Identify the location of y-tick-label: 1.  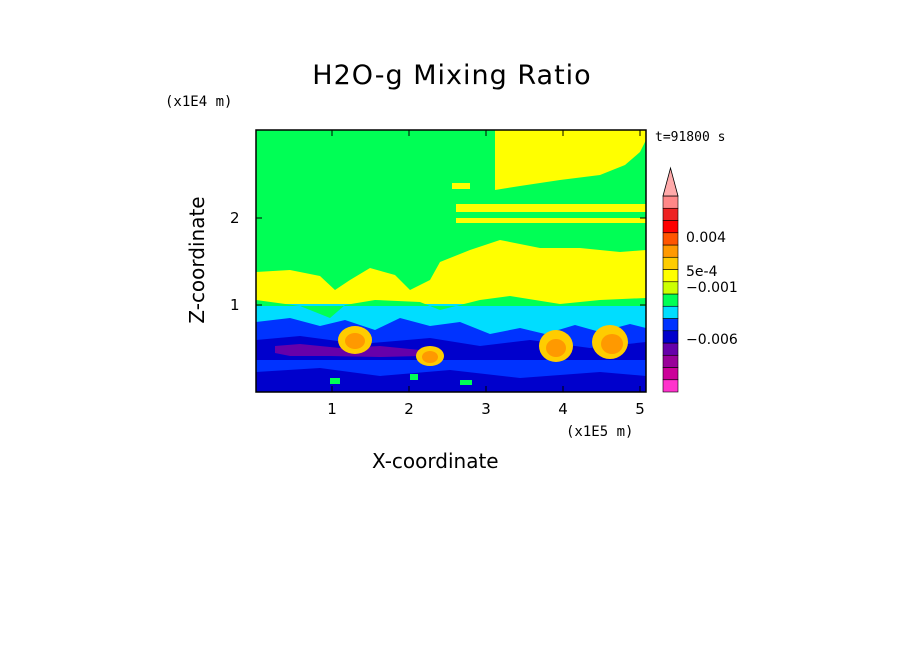
(235, 305).